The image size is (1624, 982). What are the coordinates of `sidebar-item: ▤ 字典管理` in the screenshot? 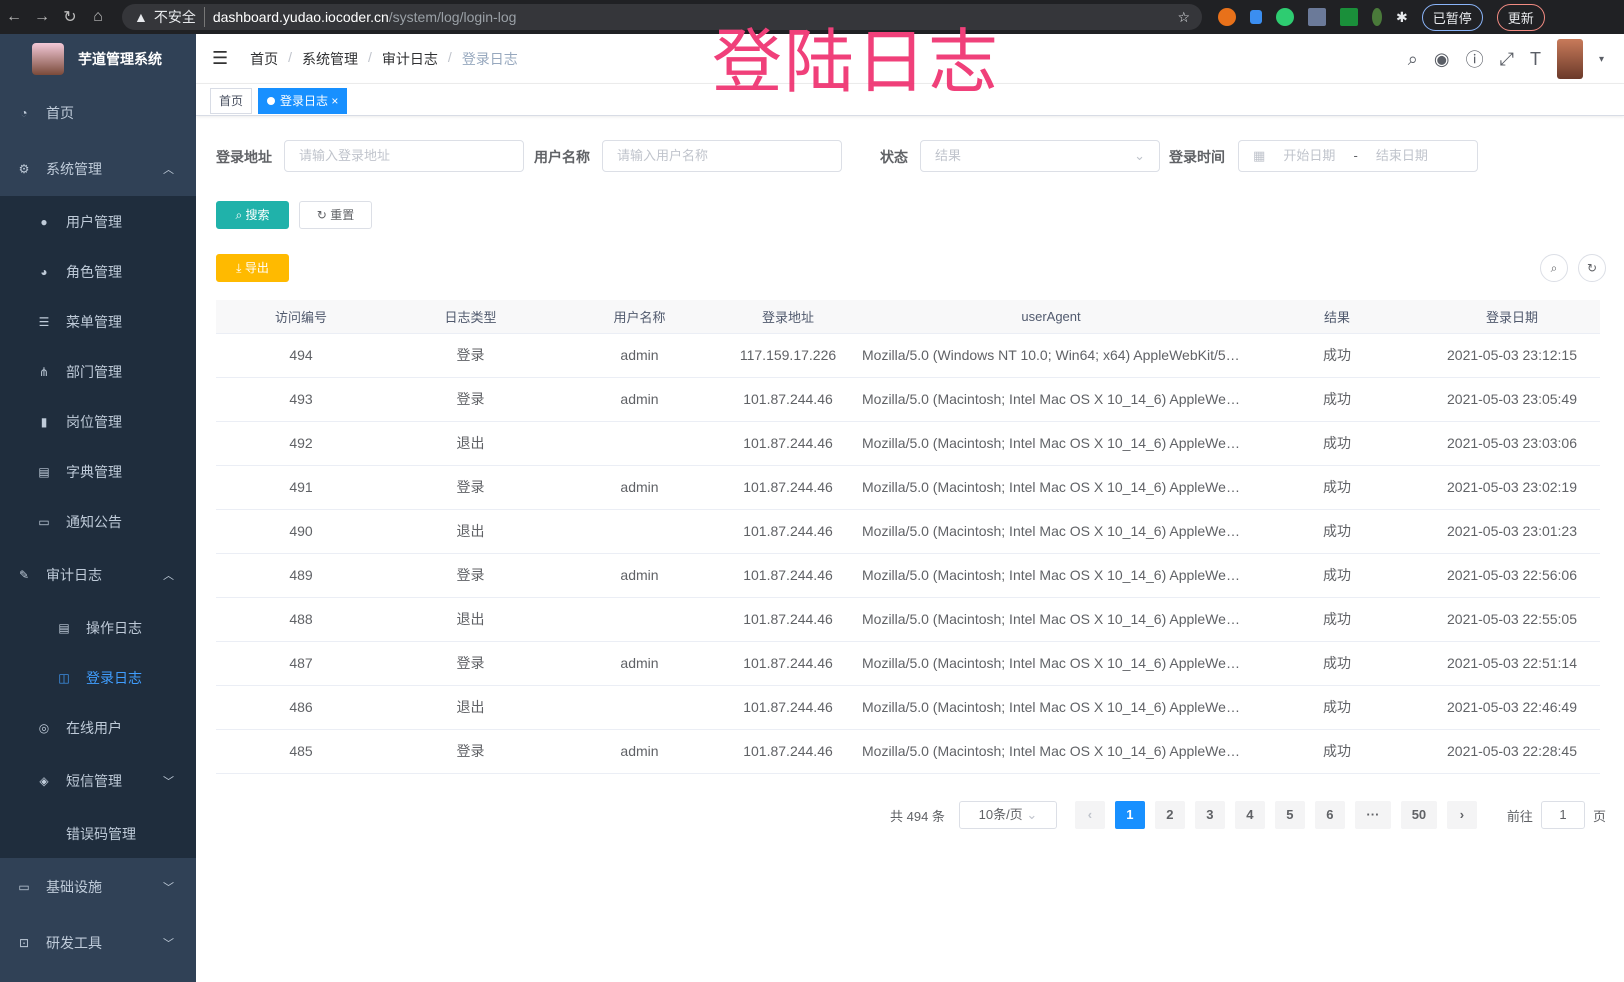 It's located at (98, 472).